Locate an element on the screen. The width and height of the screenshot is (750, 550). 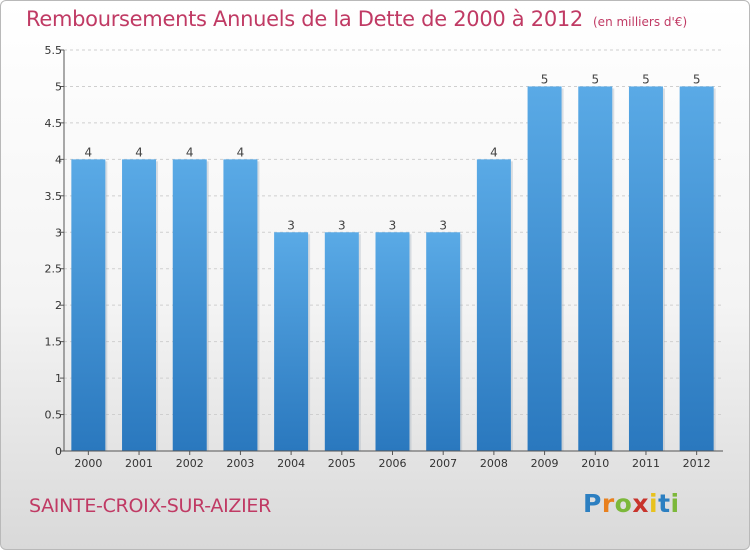
y-tick-label: 2 is located at coordinates (58, 305).